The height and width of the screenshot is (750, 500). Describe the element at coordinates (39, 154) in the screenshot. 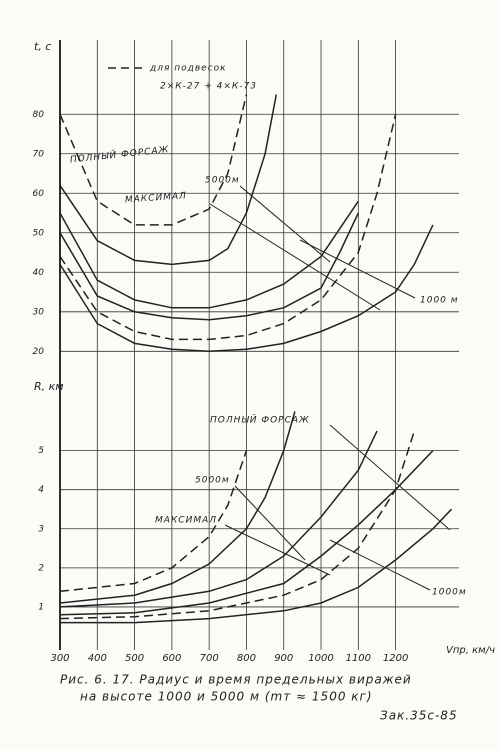

I see `y-tick-label: 70` at that location.